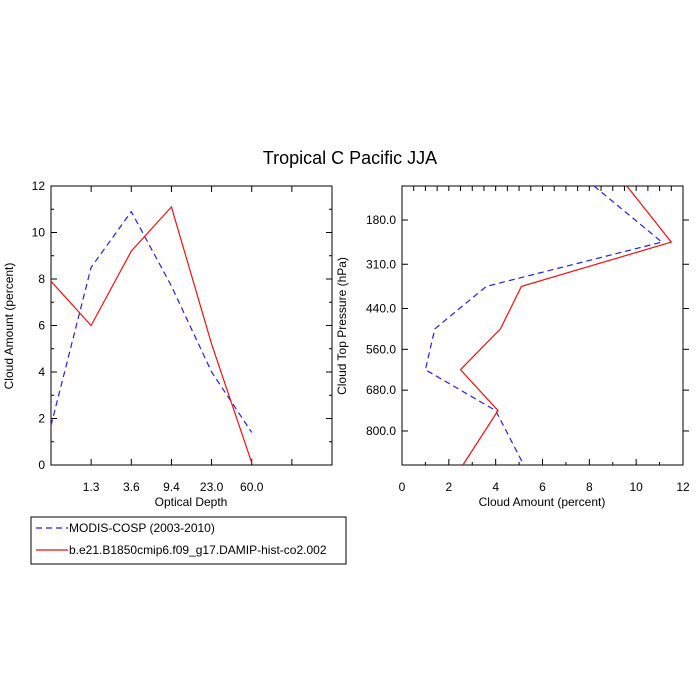 Image resolution: width=700 pixels, height=700 pixels. What do you see at coordinates (9, 326) in the screenshot?
I see `left-y-axis-label: Cloud Amount (percent)` at bounding box center [9, 326].